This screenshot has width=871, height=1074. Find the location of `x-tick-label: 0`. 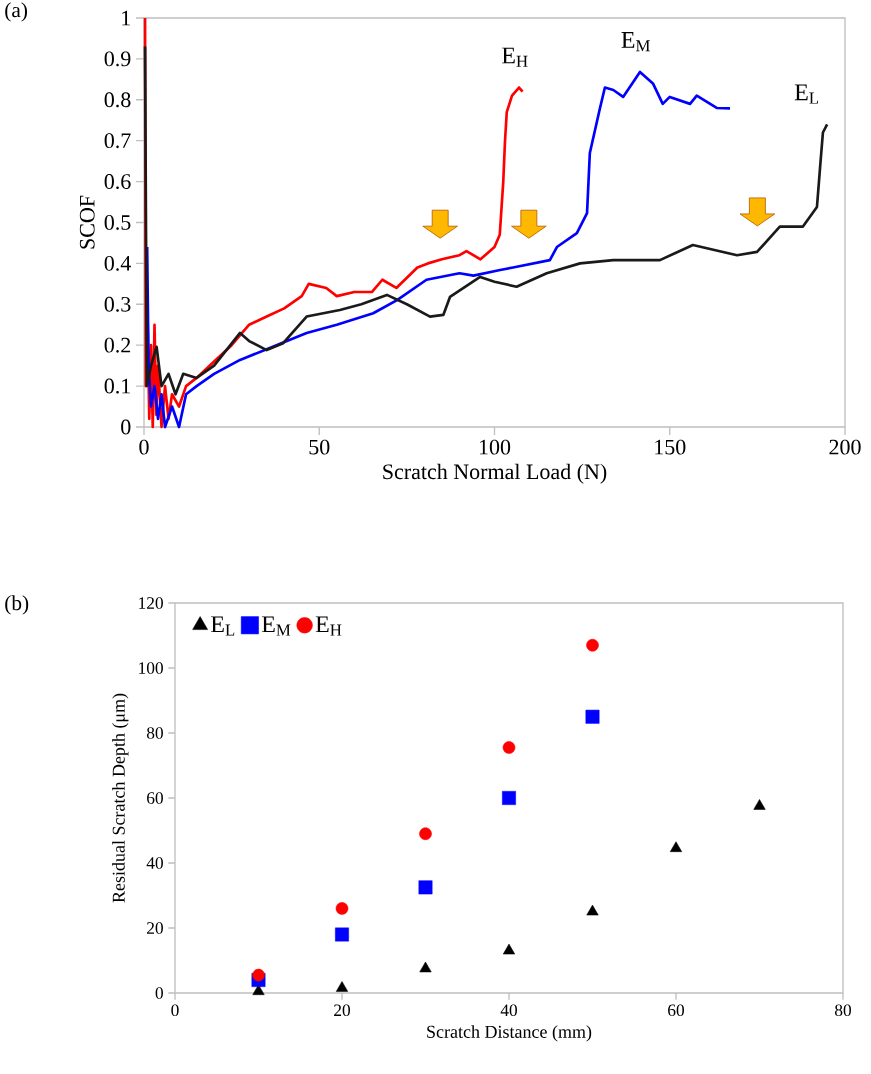

x-tick-label: 0 is located at coordinates (175, 1010).